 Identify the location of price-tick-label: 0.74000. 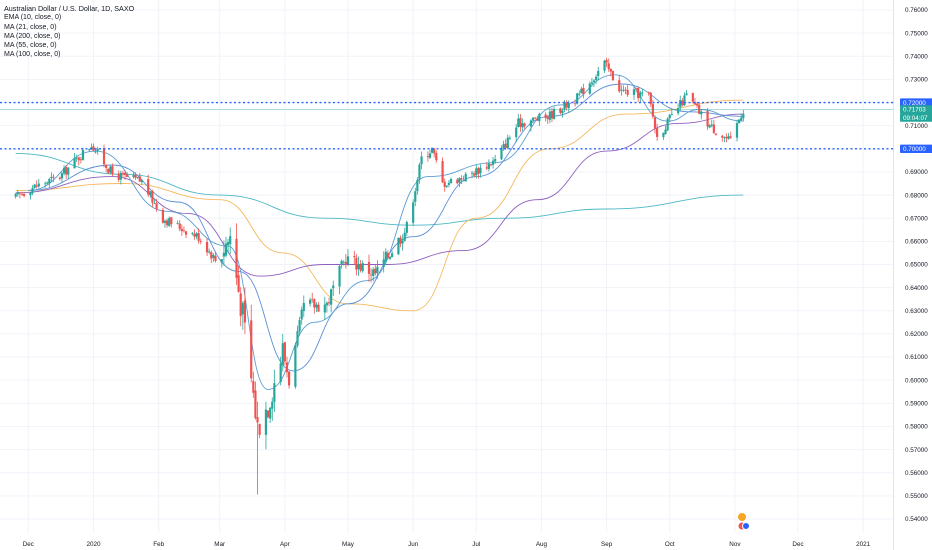
(916, 56).